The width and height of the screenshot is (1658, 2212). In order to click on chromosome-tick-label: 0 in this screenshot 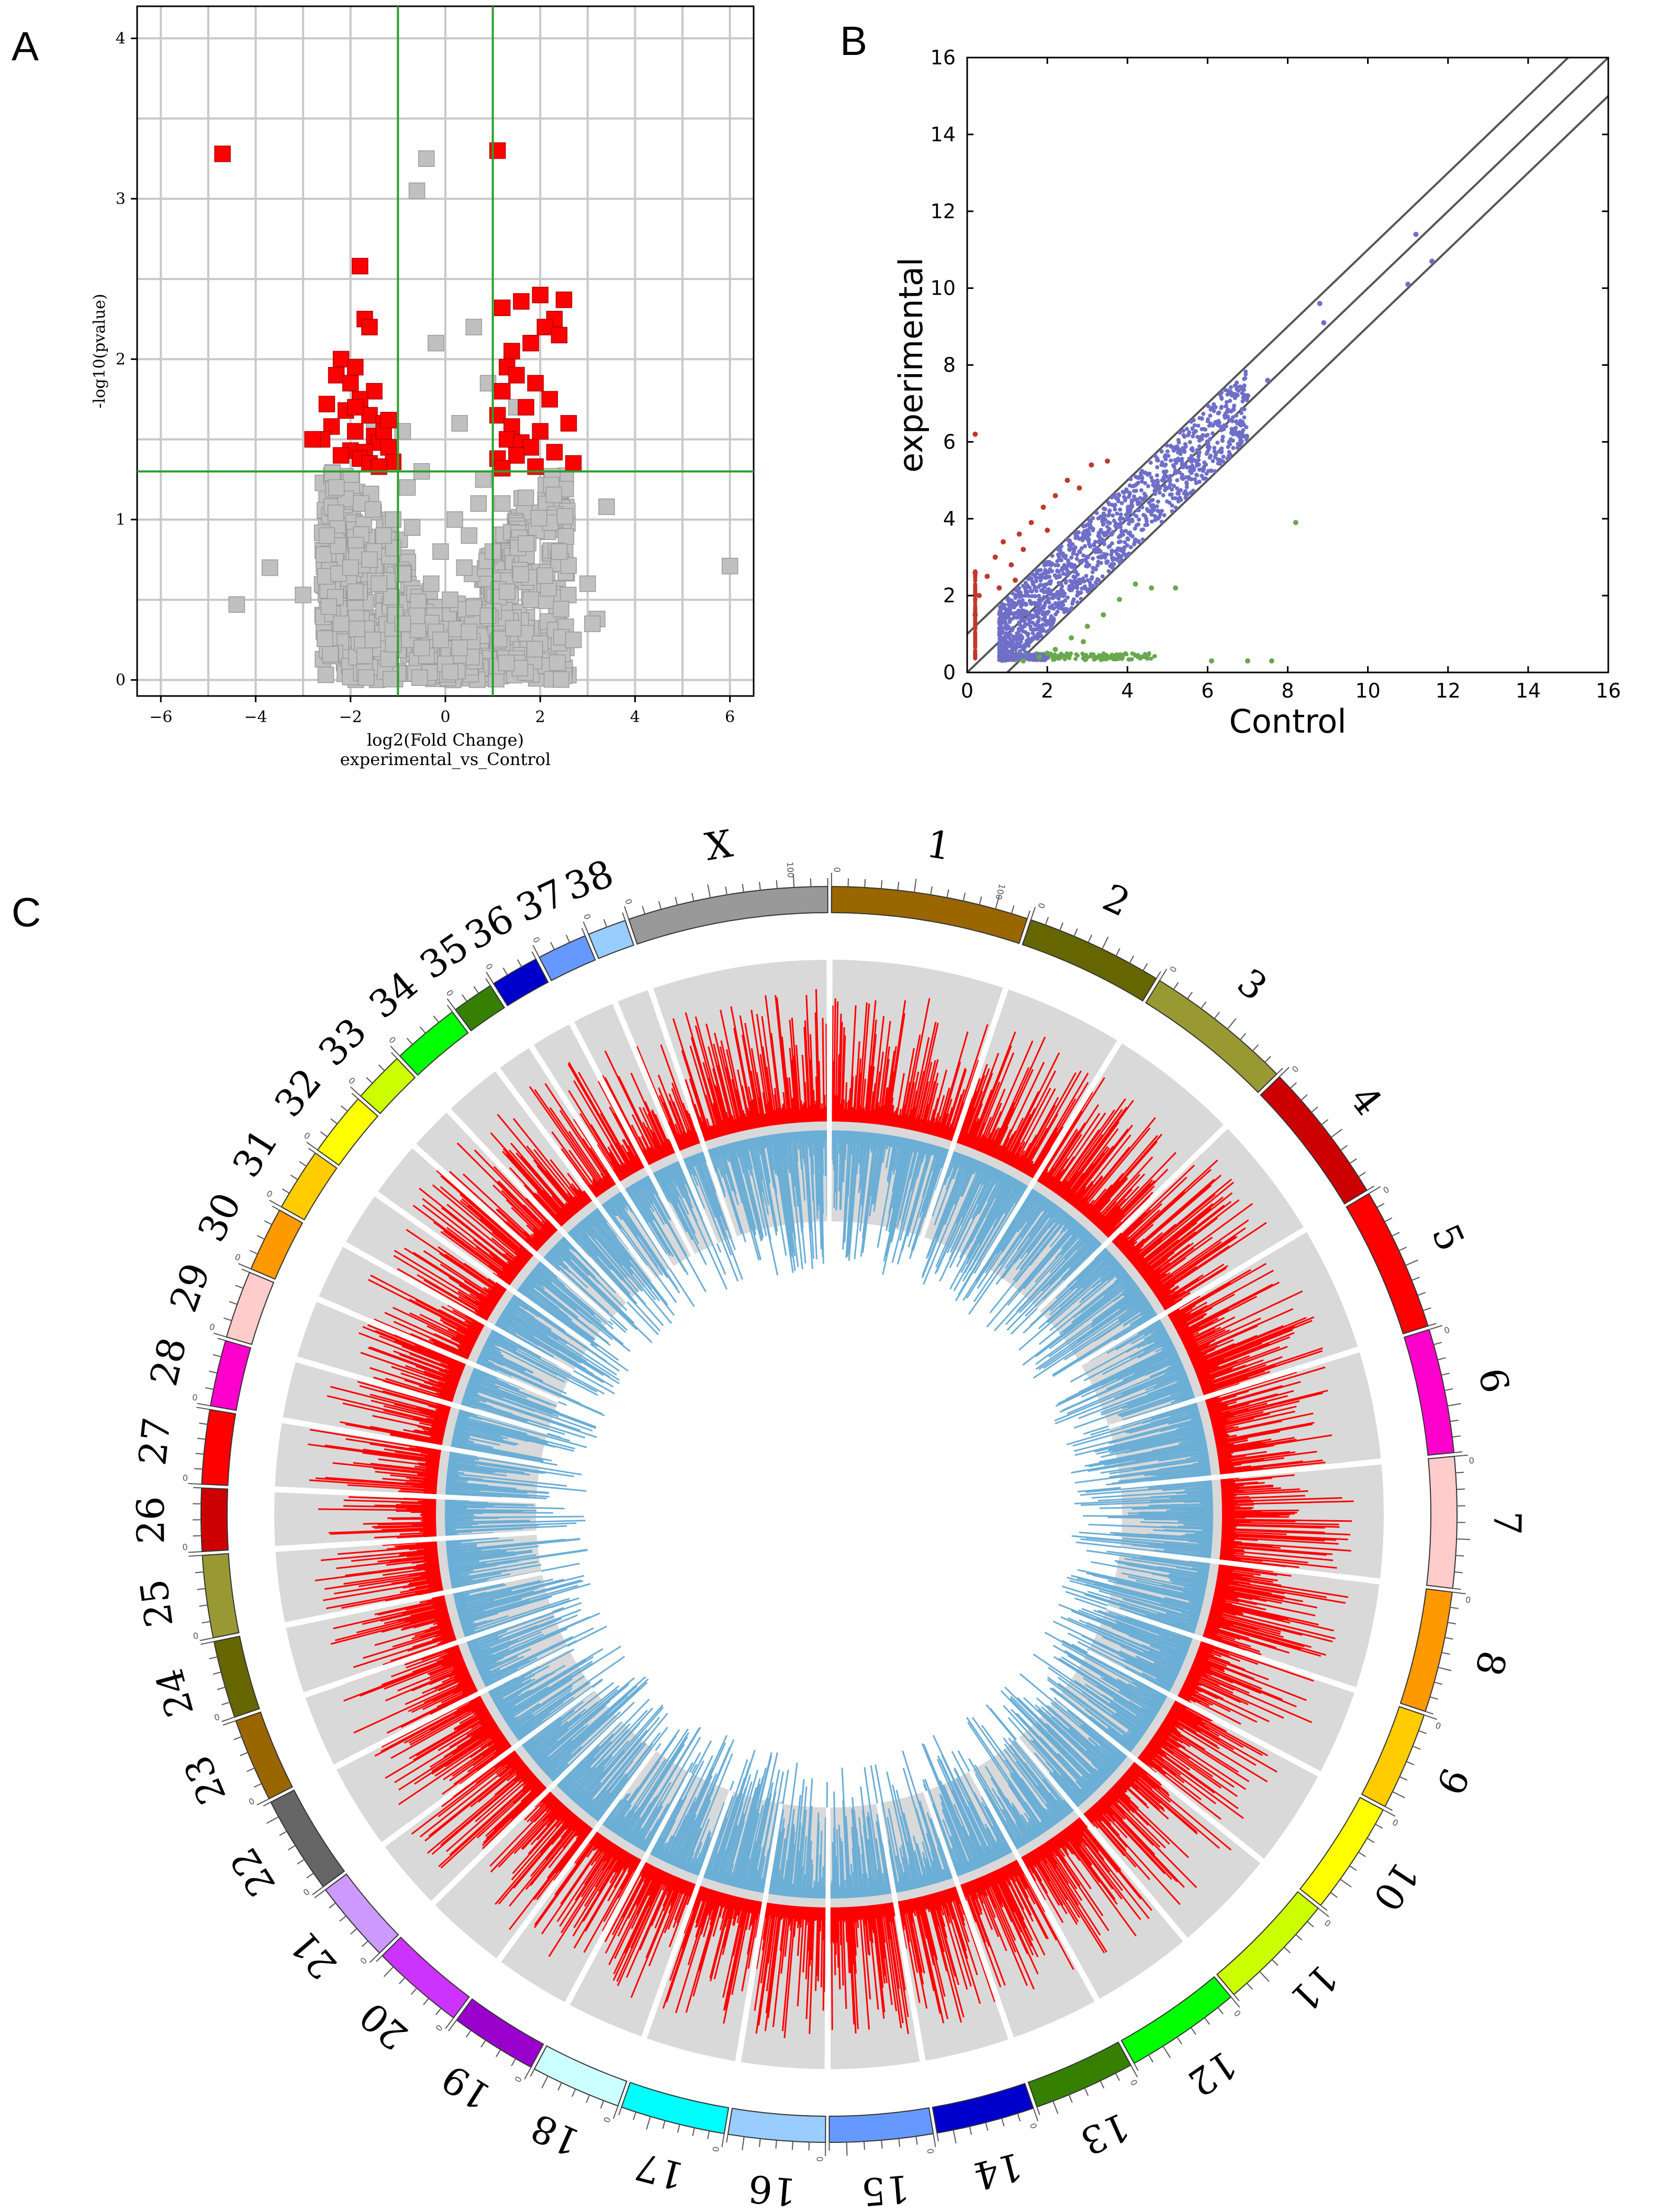, I will do `click(1173, 969)`.